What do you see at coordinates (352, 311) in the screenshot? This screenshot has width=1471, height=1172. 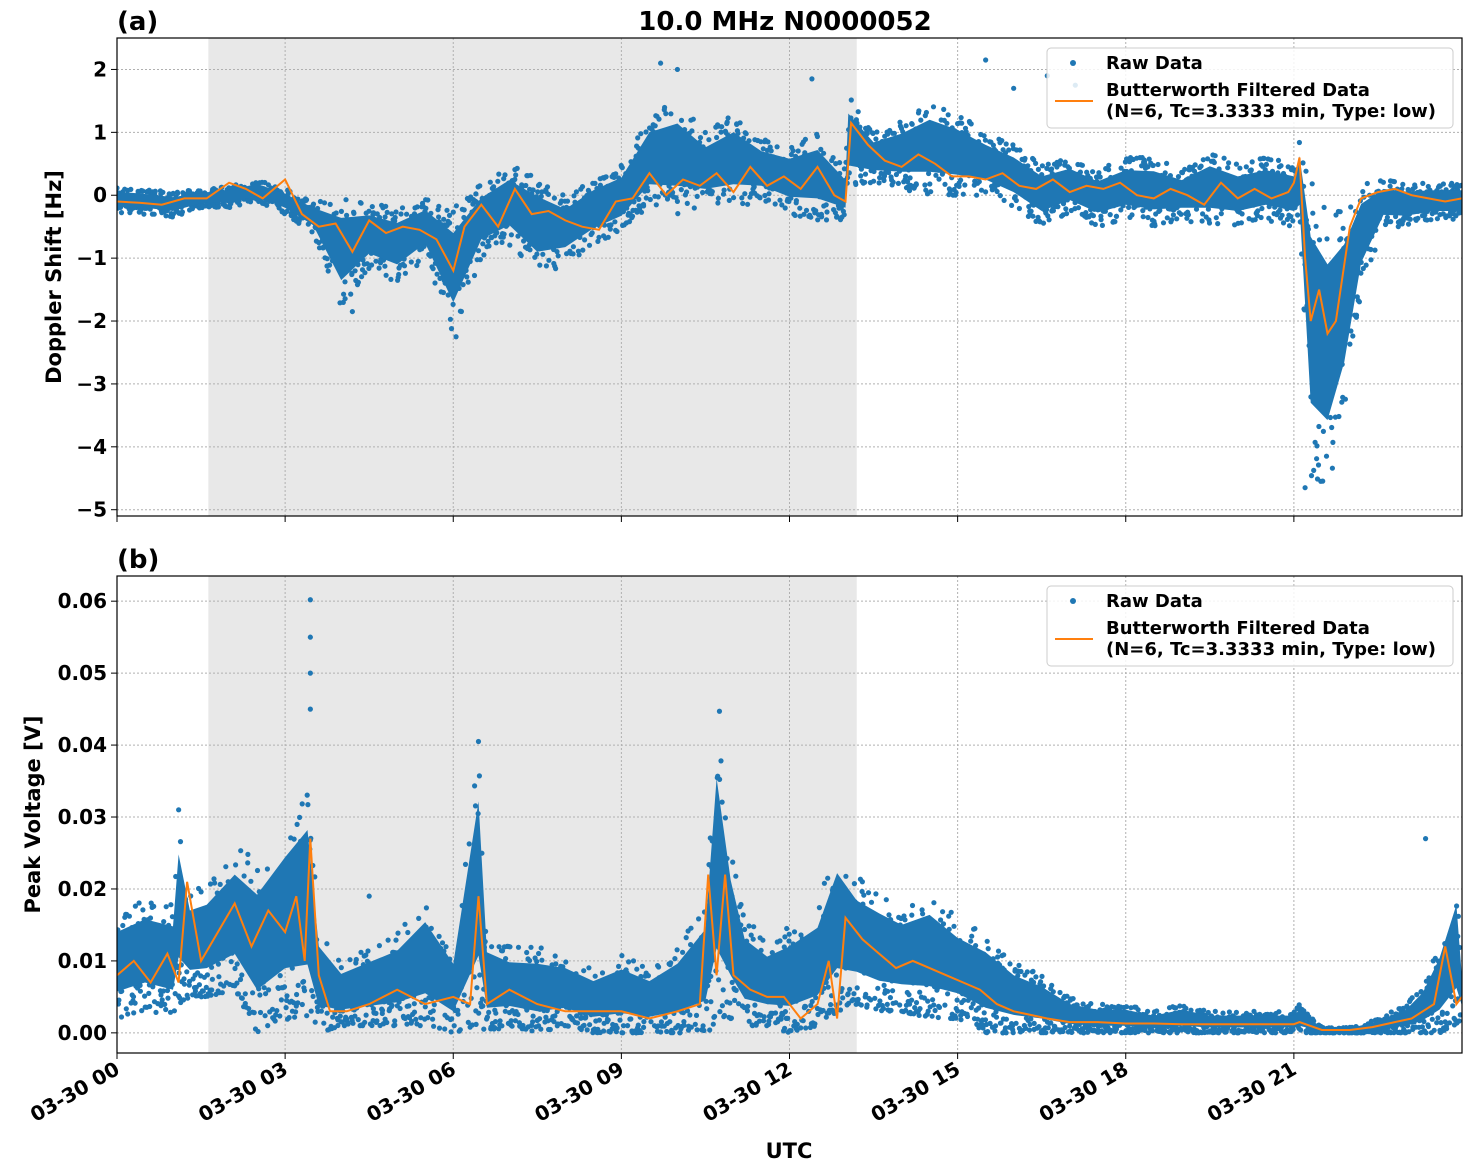 I see `raw-data-outlier` at bounding box center [352, 311].